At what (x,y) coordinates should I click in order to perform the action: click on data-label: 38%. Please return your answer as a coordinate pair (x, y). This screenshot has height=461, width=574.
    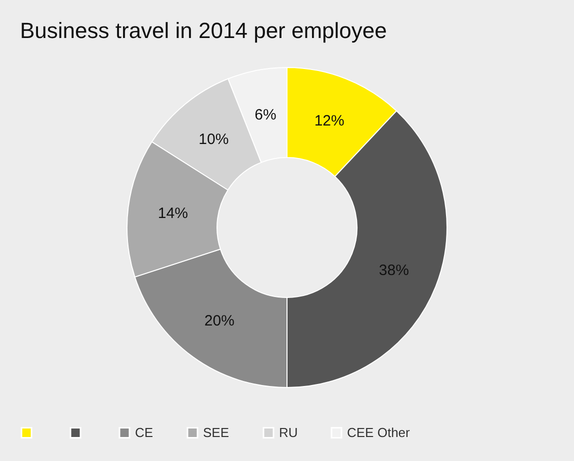
    Looking at the image, I should click on (393, 270).